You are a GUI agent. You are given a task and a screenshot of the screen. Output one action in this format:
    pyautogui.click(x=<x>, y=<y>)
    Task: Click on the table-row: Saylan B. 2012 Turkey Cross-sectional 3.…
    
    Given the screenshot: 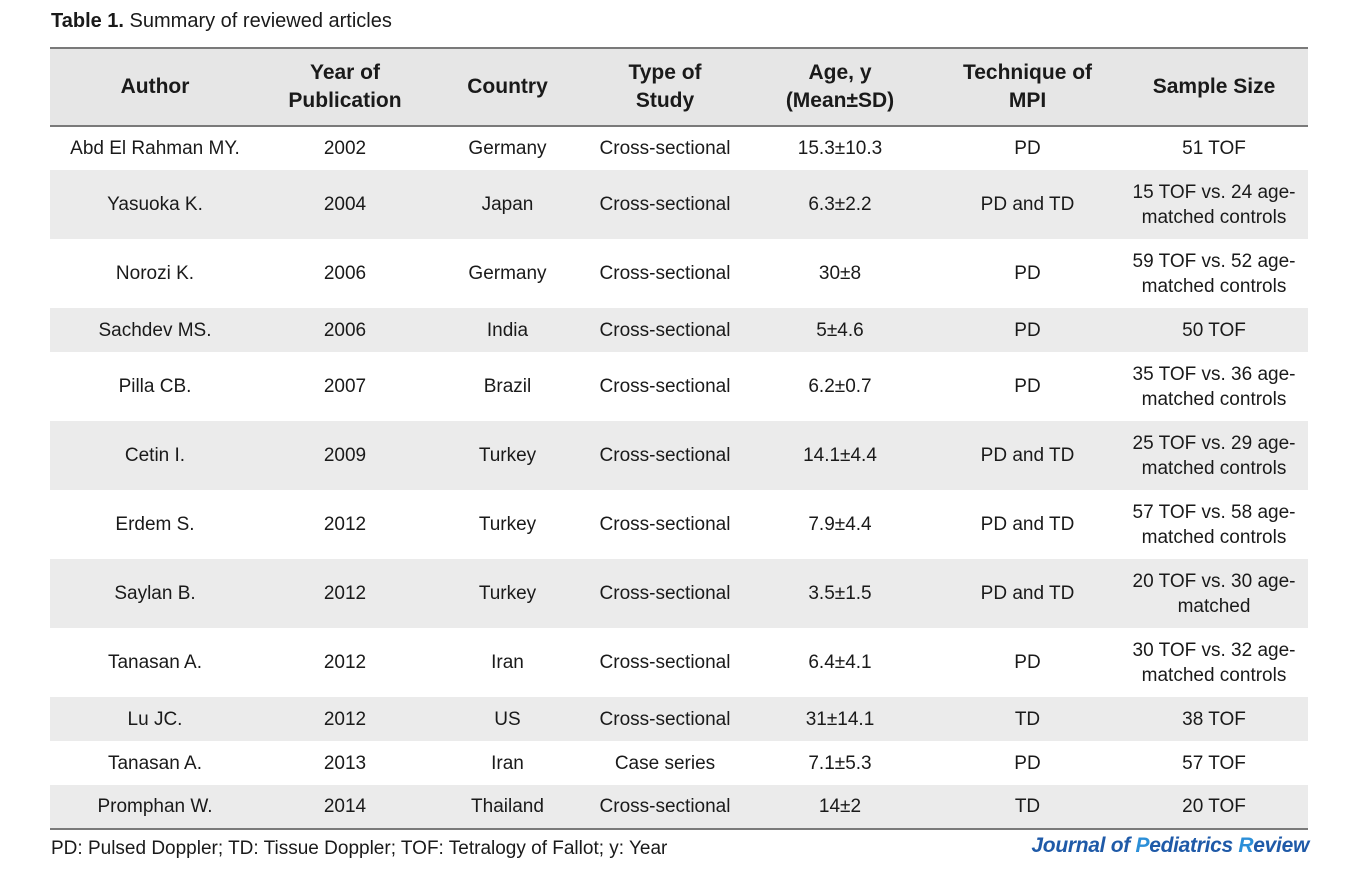 What is the action you would take?
    pyautogui.click(x=679, y=593)
    